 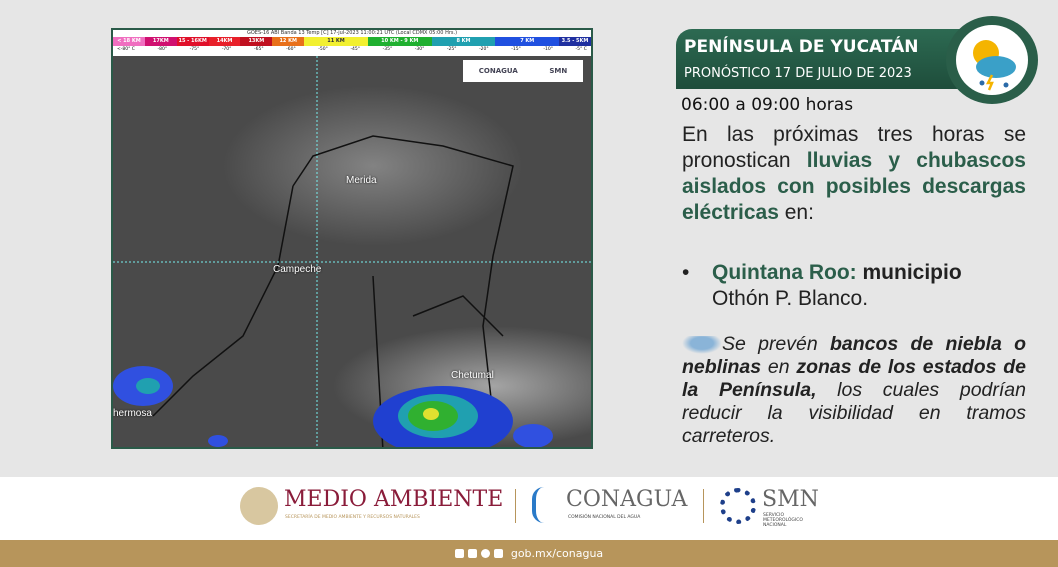 What do you see at coordinates (463, 41) in the screenshot?
I see `scale-segment: 8 KM` at bounding box center [463, 41].